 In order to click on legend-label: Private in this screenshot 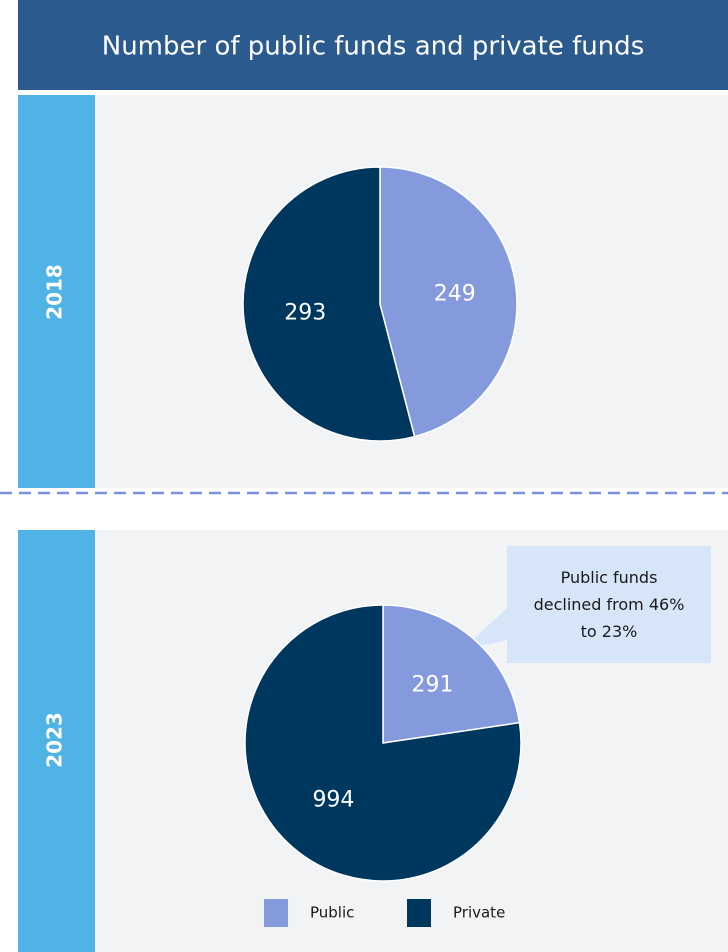, I will do `click(479, 913)`.